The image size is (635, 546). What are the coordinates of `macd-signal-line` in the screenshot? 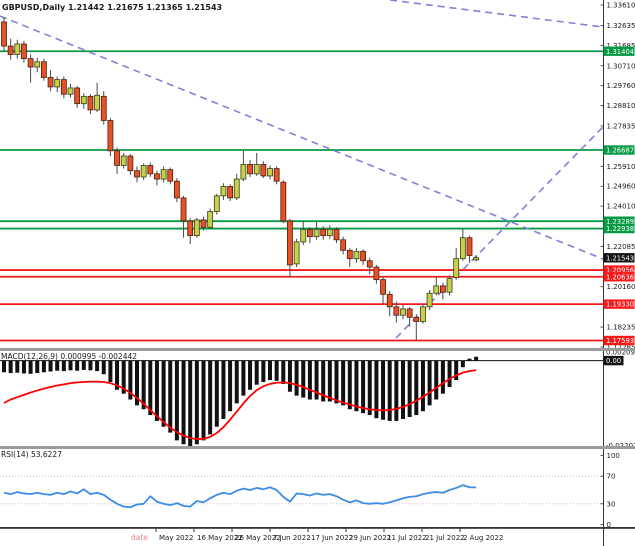 It's located at (240, 405).